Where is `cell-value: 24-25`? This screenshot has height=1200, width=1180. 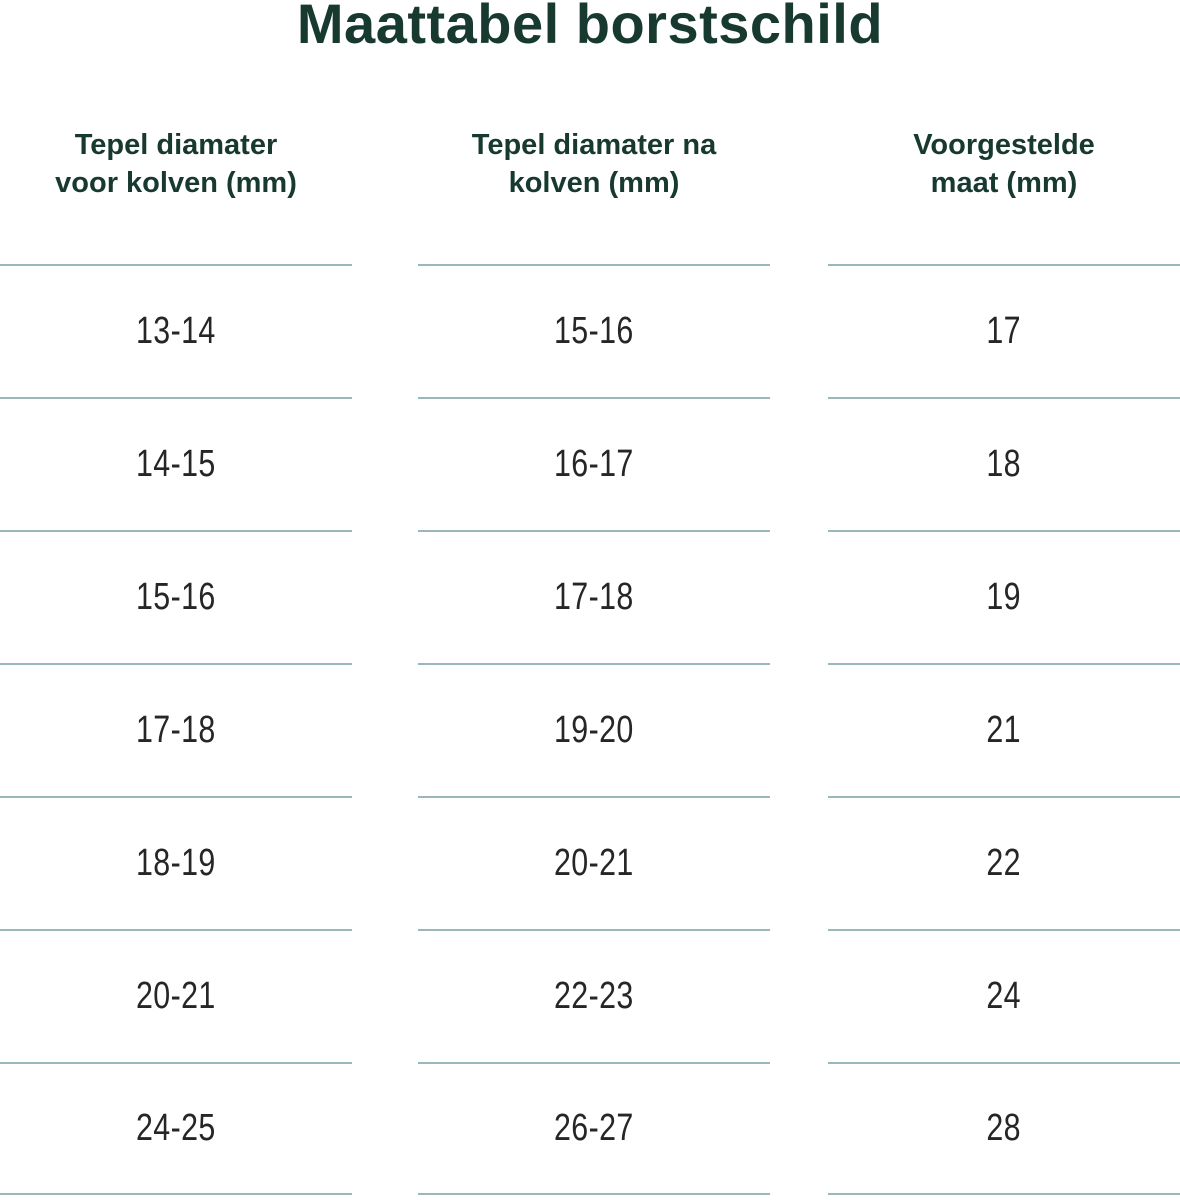
cell-value: 24-25 is located at coordinates (176, 1128).